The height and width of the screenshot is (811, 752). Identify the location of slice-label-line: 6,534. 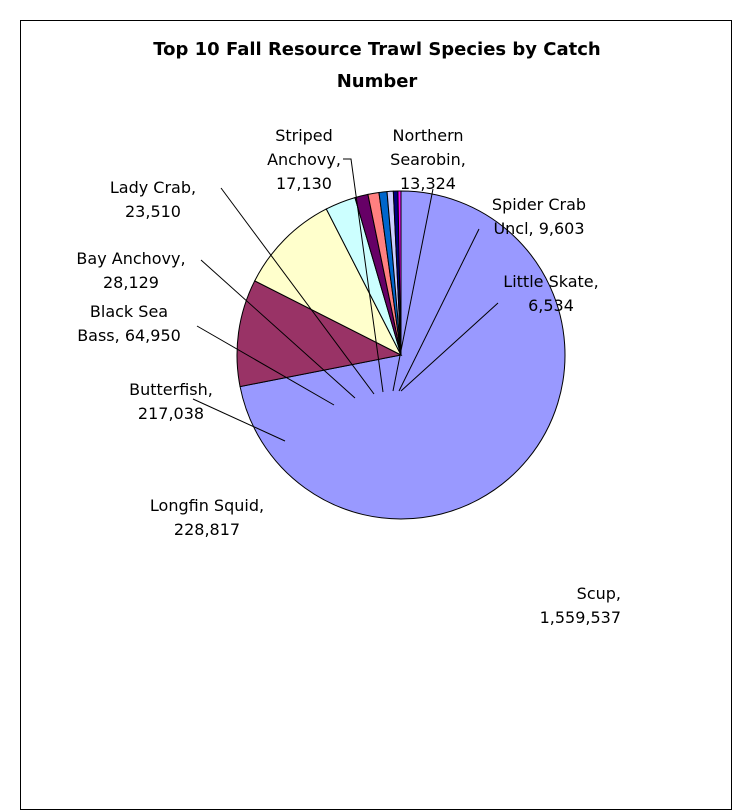
(551, 305).